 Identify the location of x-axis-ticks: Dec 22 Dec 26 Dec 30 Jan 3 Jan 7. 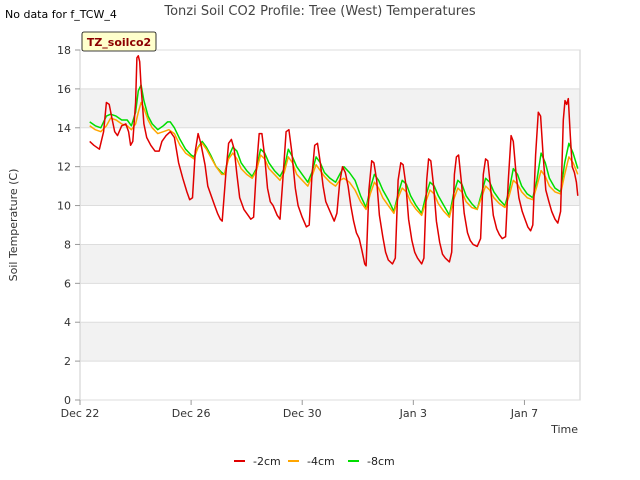
(299, 410).